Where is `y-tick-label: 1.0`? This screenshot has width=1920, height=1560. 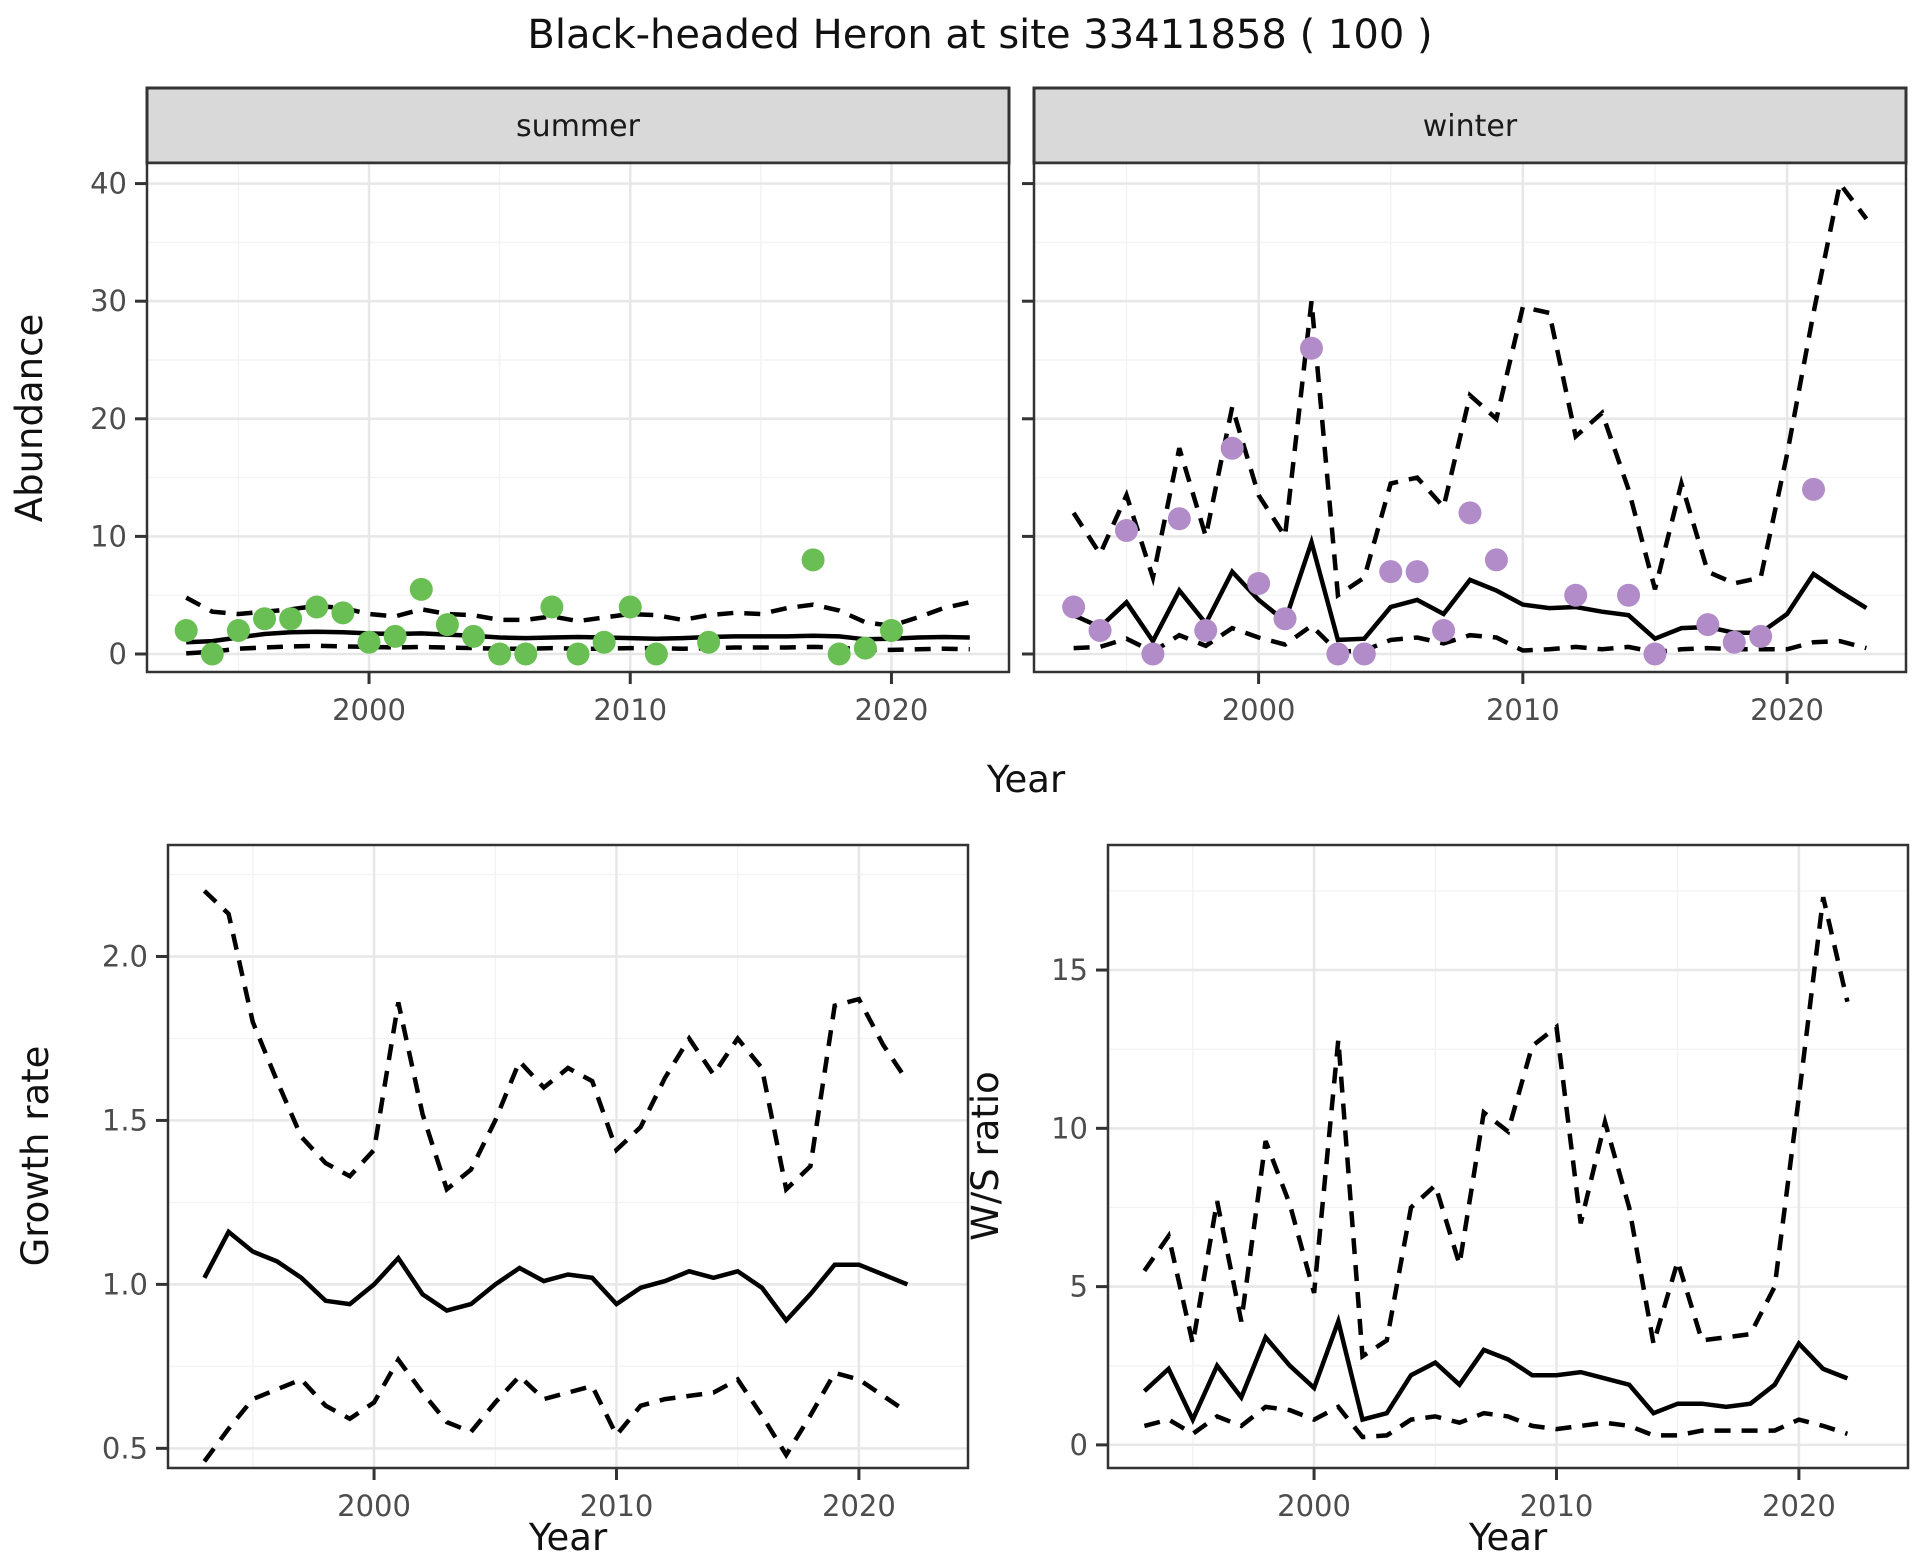
y-tick-label: 1.0 is located at coordinates (125, 1284).